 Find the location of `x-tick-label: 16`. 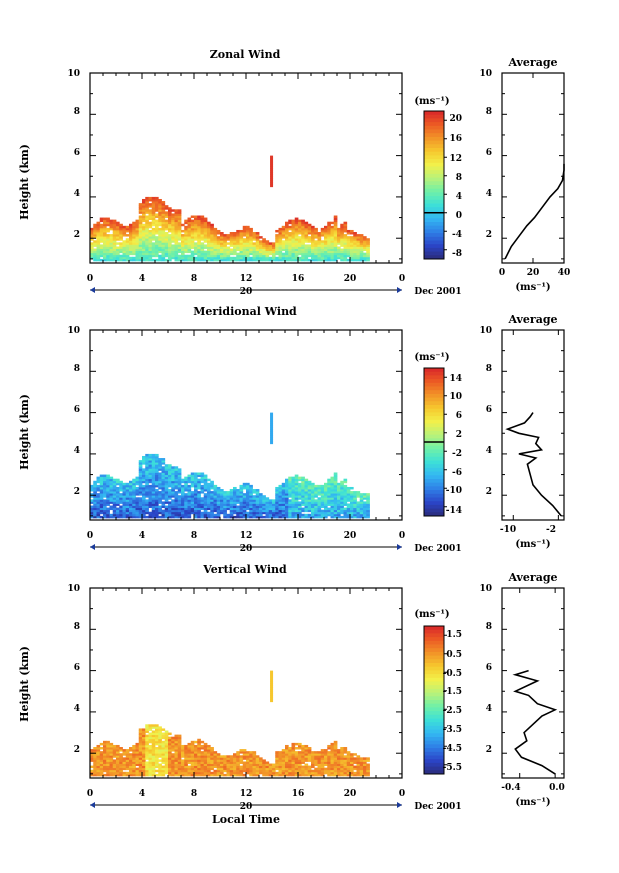

x-tick-label: 16 is located at coordinates (298, 794).